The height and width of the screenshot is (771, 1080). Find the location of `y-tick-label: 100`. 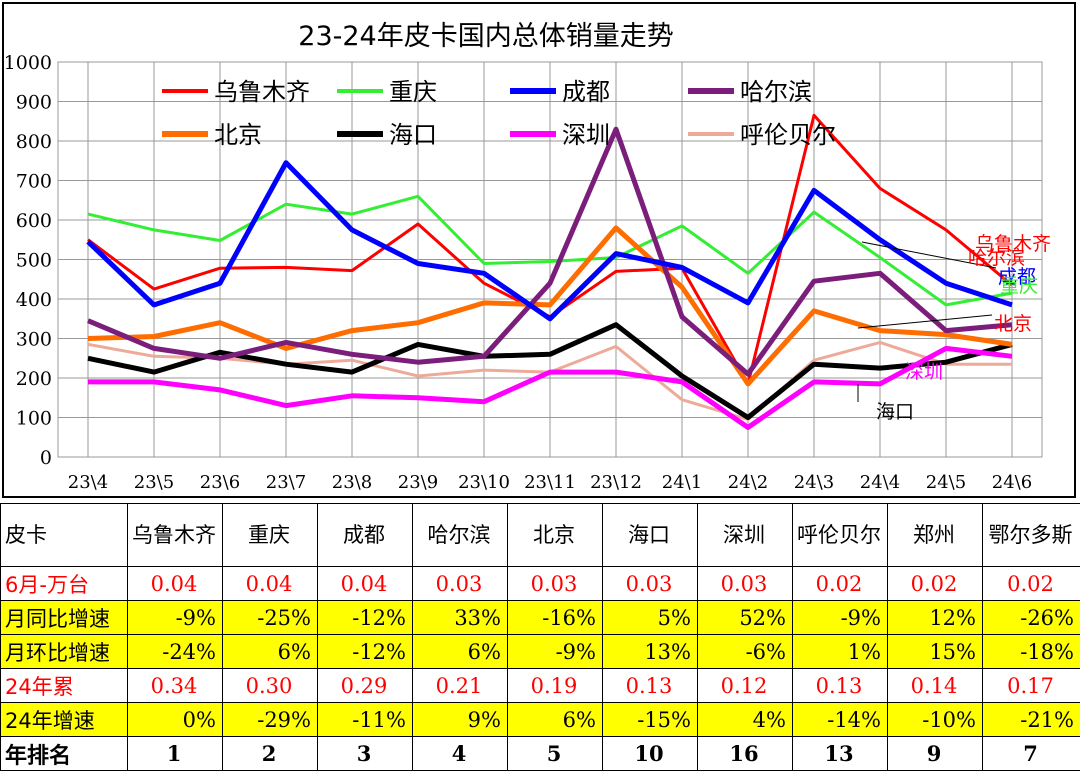

y-tick-label: 100 is located at coordinates (34, 419).